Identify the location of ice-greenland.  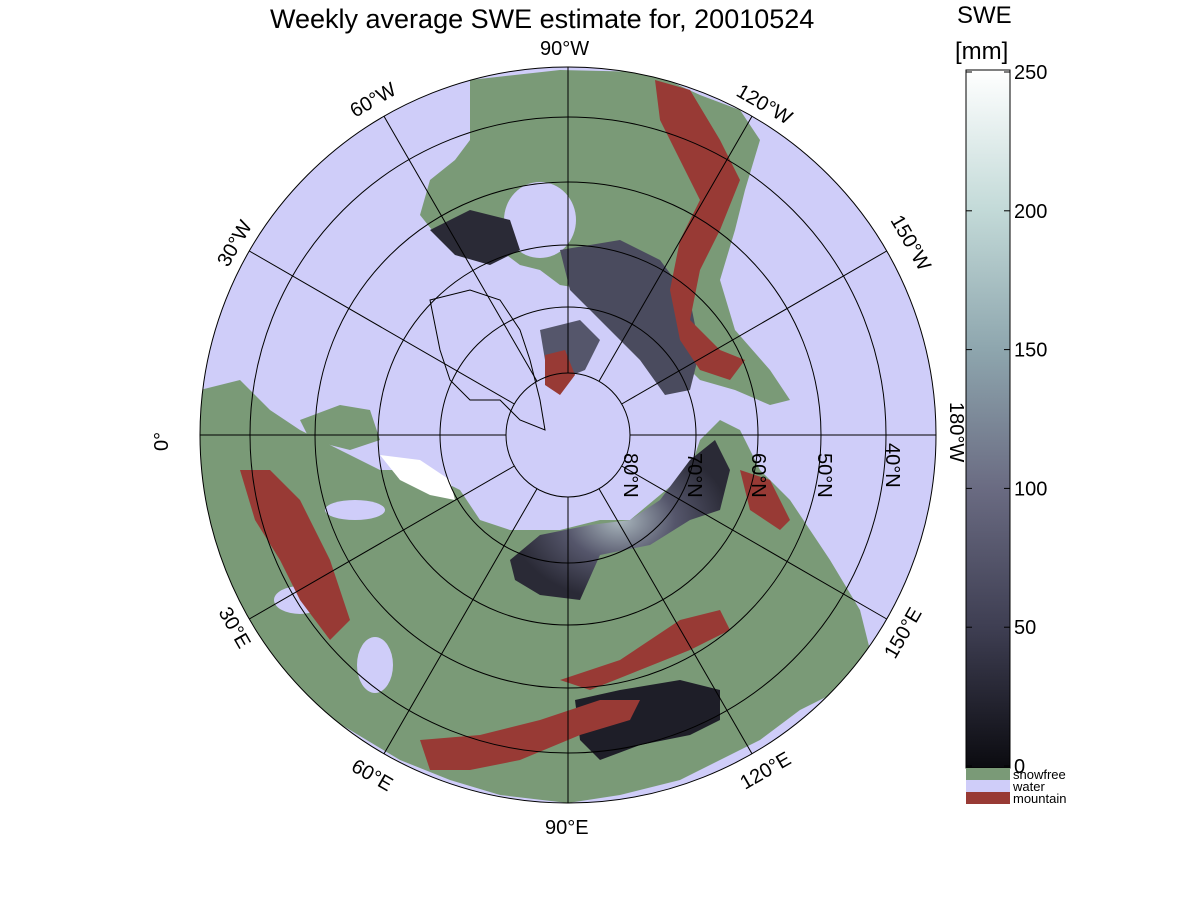
(487, 360).